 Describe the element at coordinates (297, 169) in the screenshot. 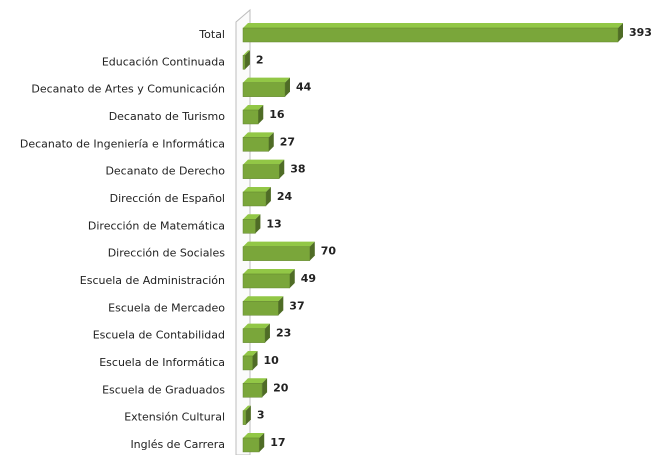

I see `value-label: 38` at that location.